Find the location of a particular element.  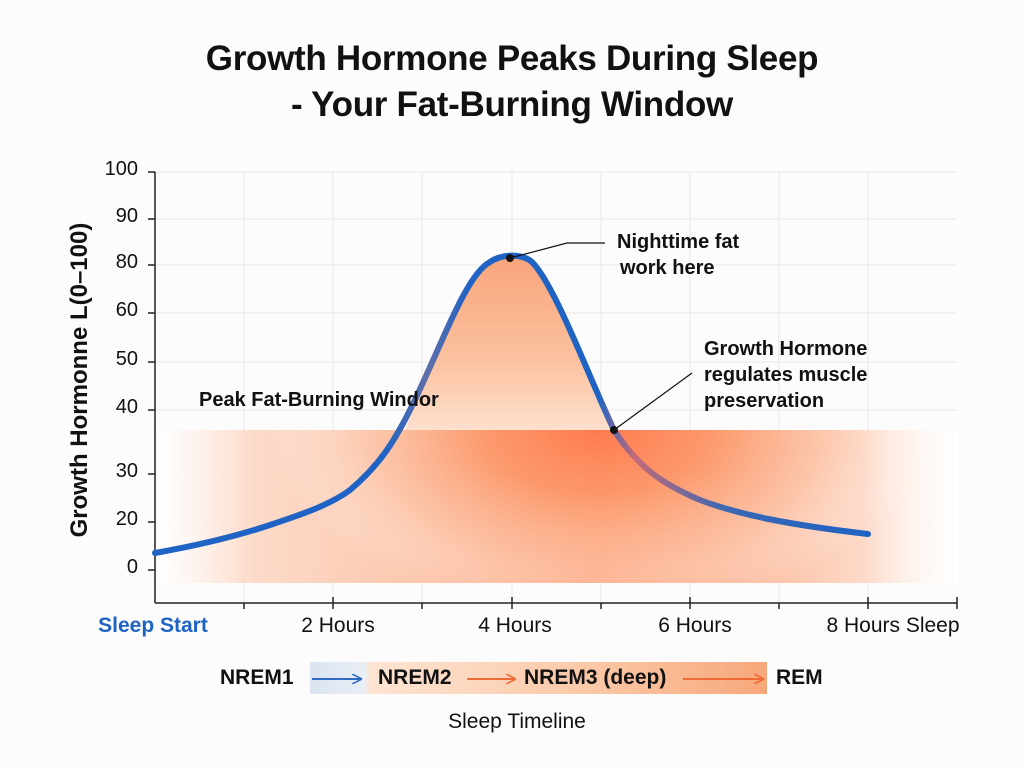

stage-nrem2: NREM2 is located at coordinates (415, 677).